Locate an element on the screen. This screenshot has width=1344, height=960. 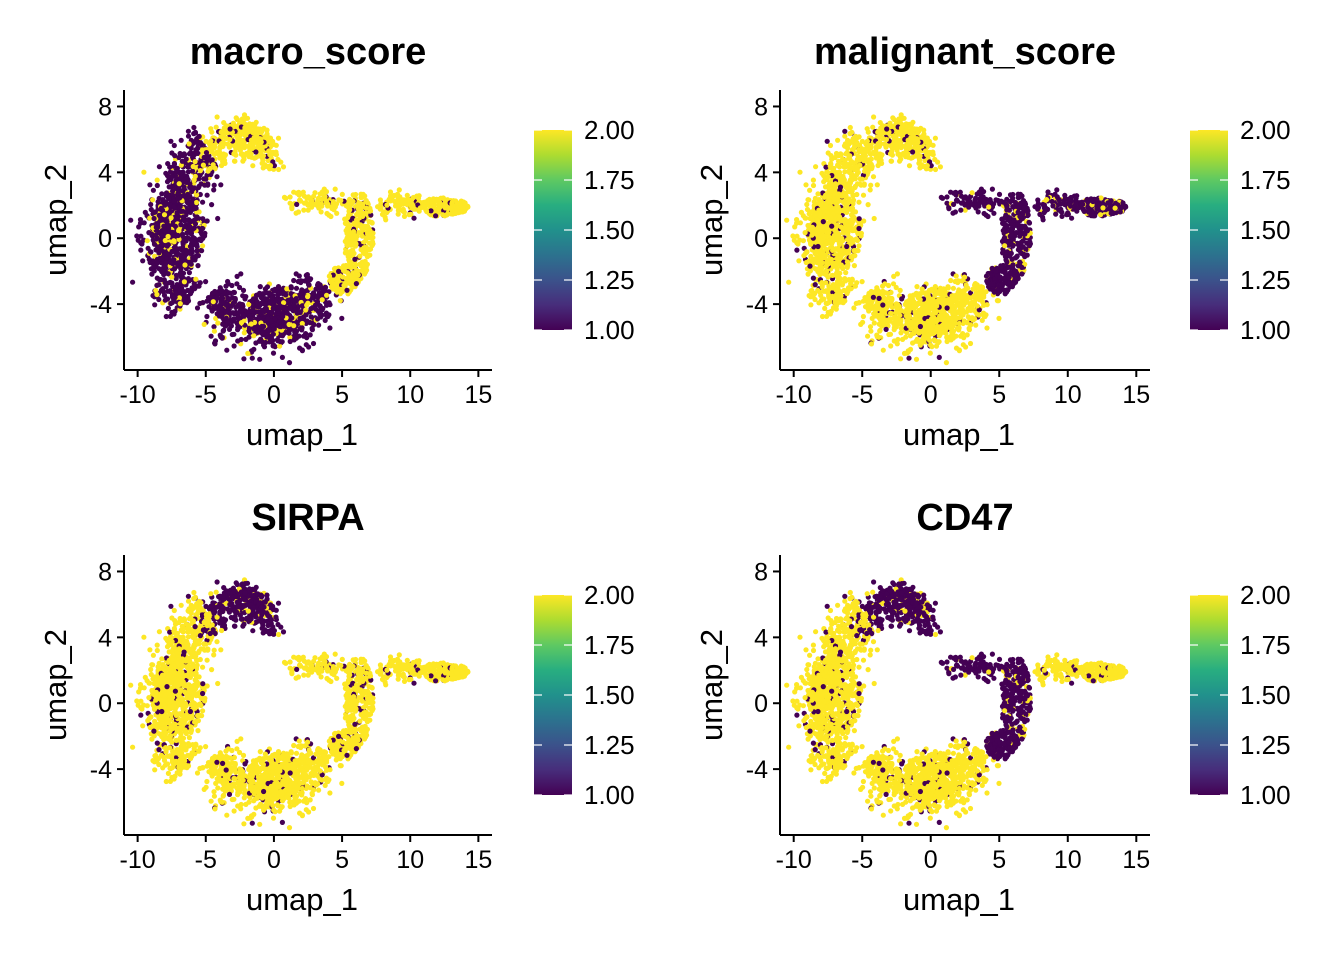
x-axis-label: umap_1 is located at coordinates (302, 434).